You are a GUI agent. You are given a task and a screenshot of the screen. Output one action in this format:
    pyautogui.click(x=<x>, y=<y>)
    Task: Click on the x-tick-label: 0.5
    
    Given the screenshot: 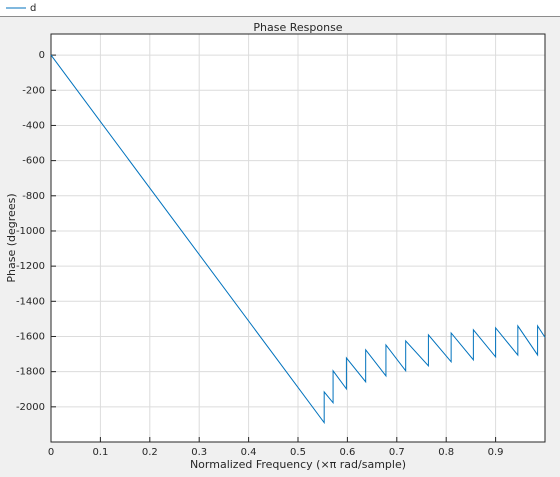 What is the action you would take?
    pyautogui.click(x=298, y=452)
    